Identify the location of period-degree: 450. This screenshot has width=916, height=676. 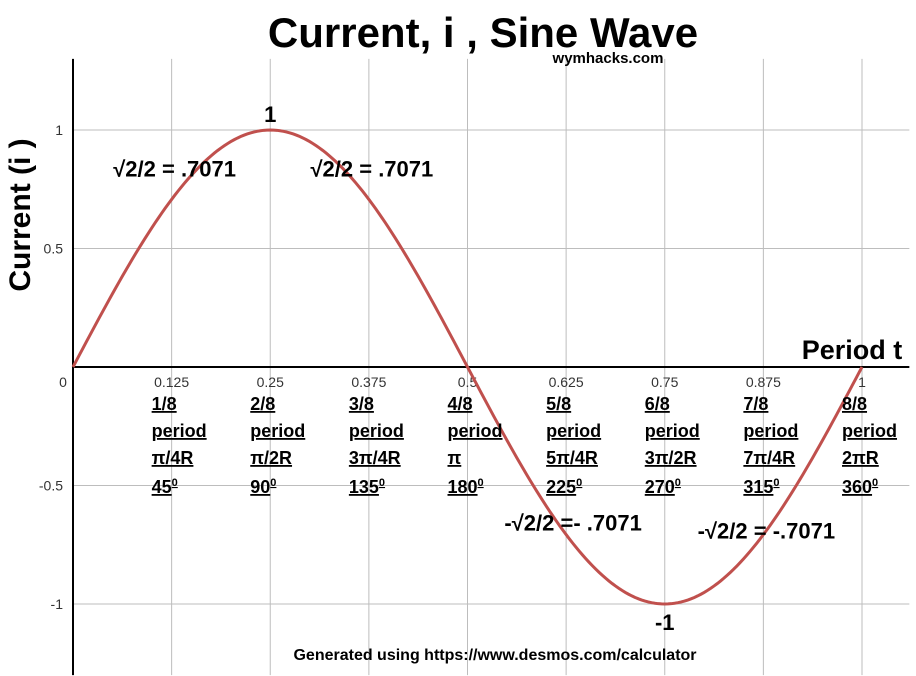
(165, 487).